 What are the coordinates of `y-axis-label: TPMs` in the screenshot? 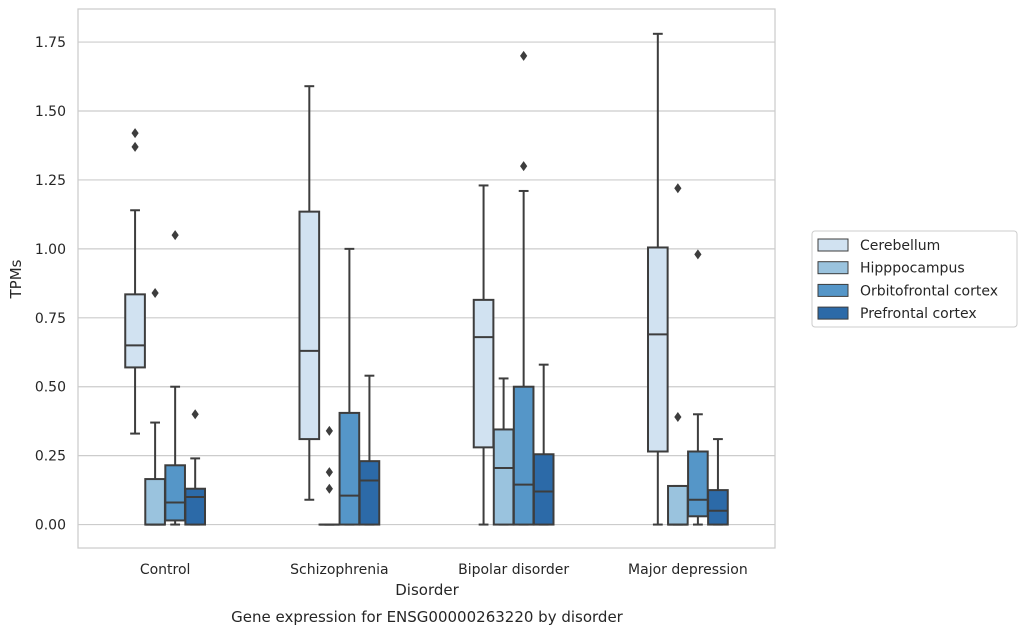 It's located at (16, 279).